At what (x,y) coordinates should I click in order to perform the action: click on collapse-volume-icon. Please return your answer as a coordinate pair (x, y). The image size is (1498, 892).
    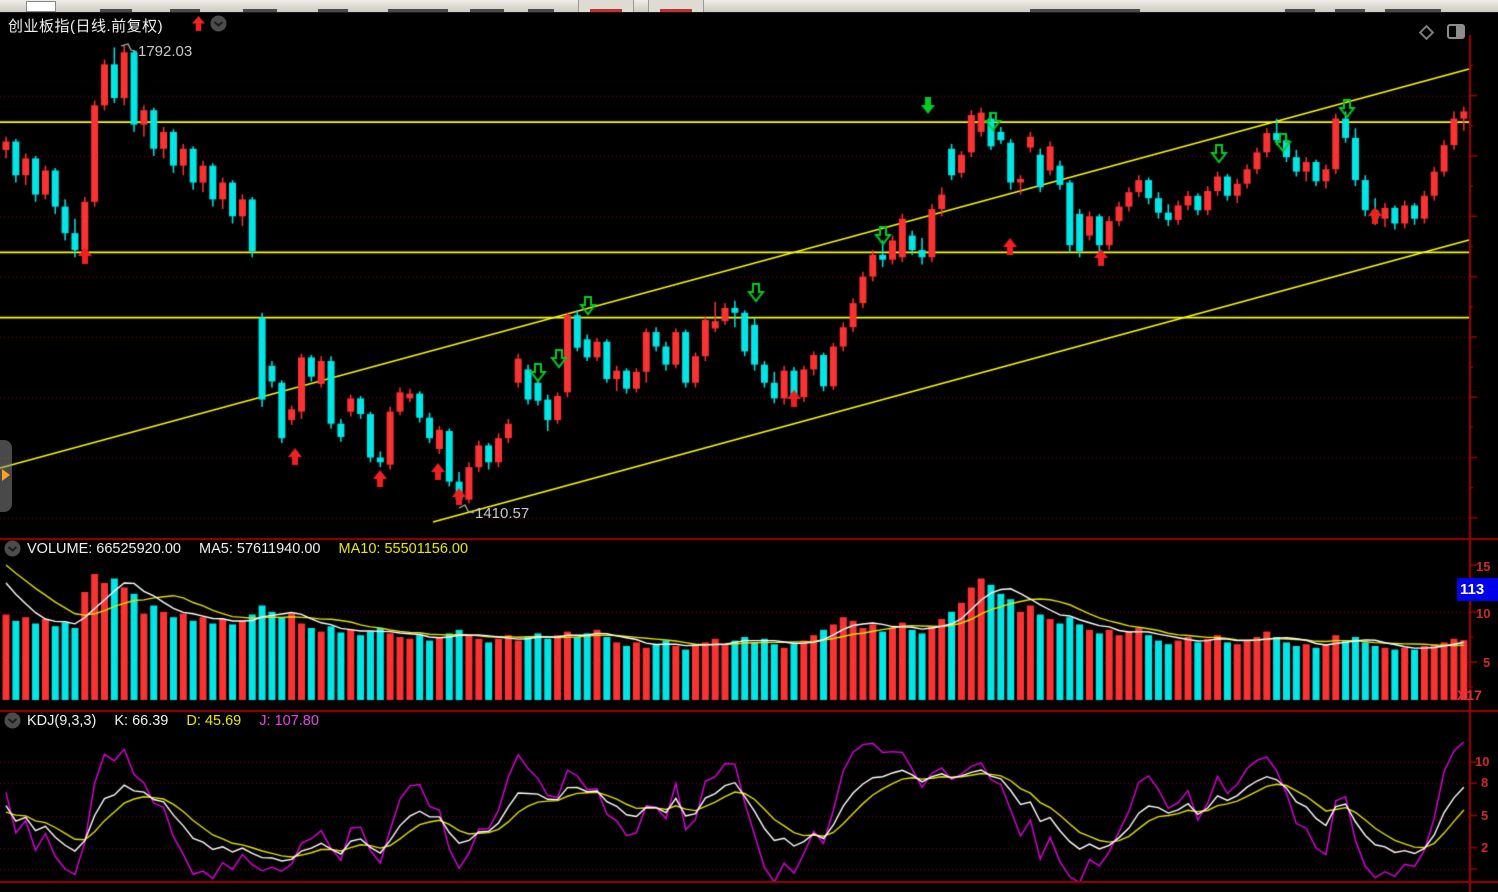
    Looking at the image, I should click on (12, 550).